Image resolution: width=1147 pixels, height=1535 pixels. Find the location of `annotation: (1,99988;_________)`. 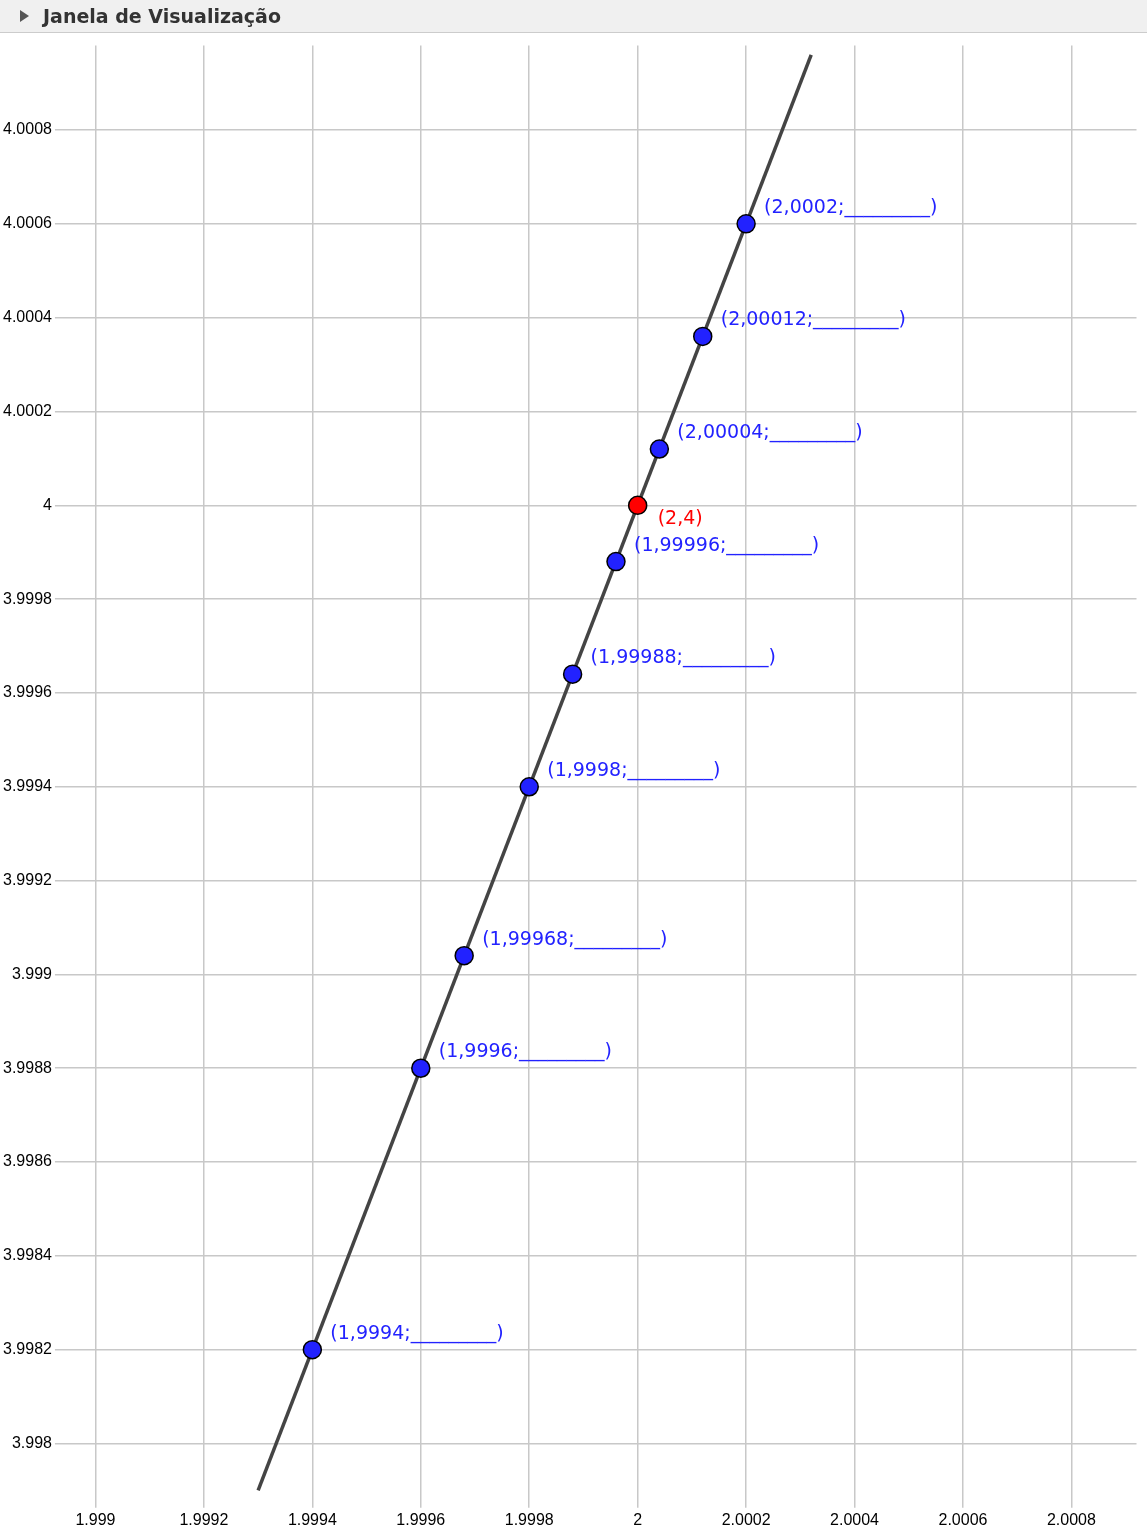

annotation: (1,99988;_________) is located at coordinates (683, 657).